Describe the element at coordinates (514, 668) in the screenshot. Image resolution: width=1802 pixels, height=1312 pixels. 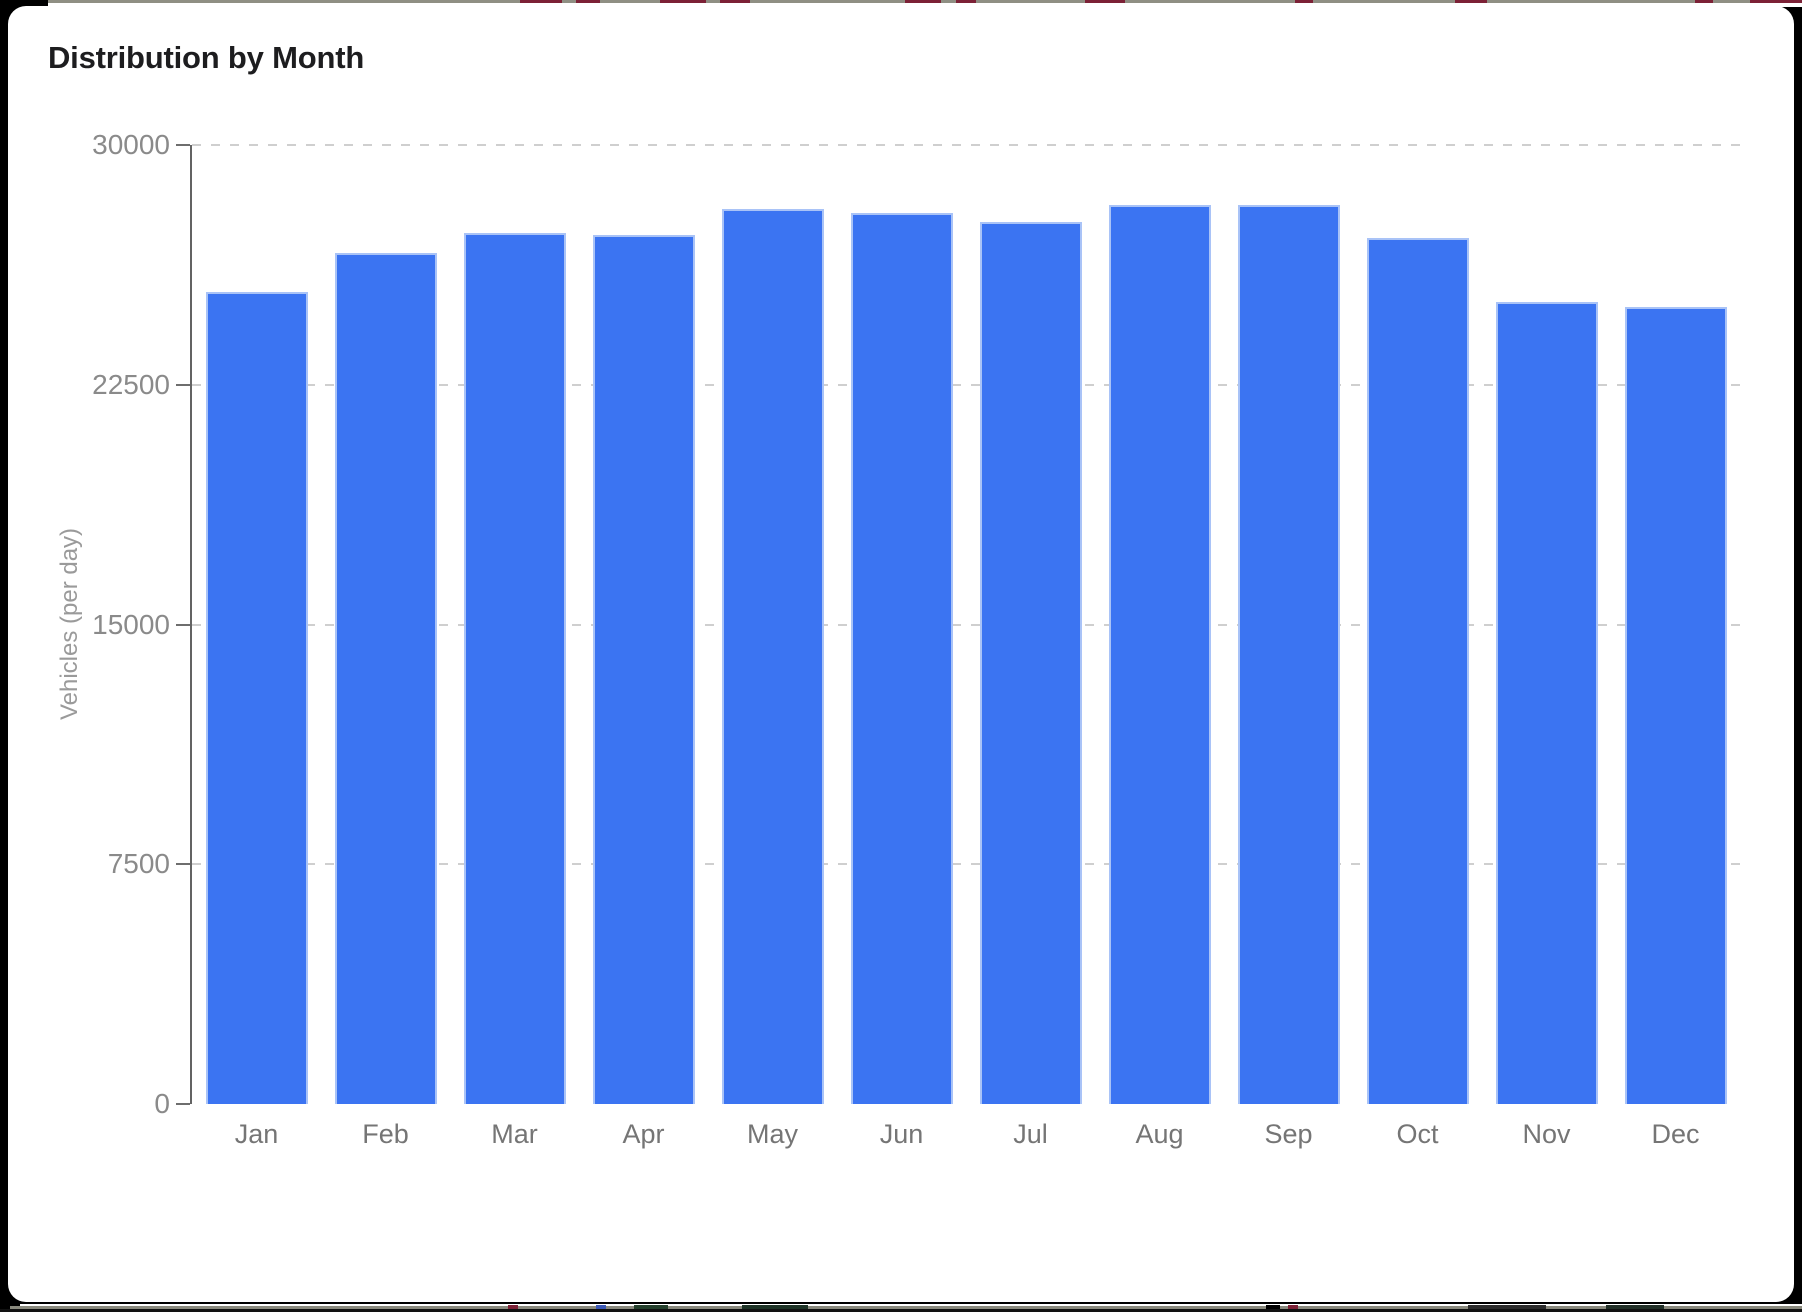
I see `bar-mar` at that location.